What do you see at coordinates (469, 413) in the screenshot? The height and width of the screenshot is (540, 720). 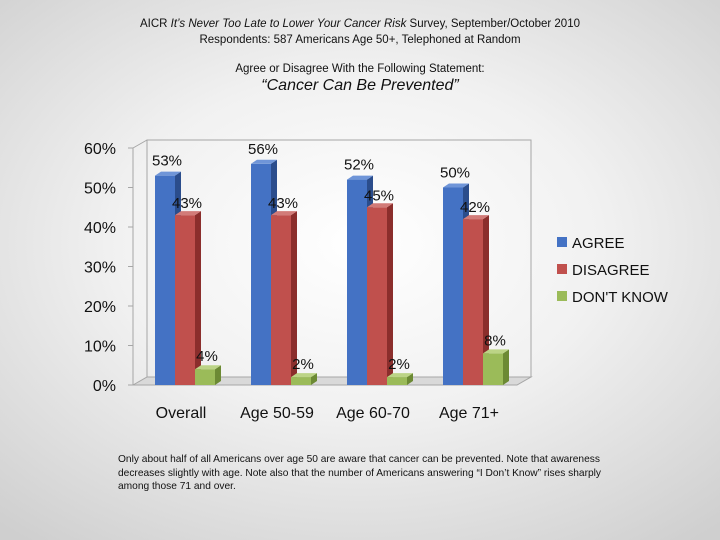 I see `x-tick-label: Age 71+` at bounding box center [469, 413].